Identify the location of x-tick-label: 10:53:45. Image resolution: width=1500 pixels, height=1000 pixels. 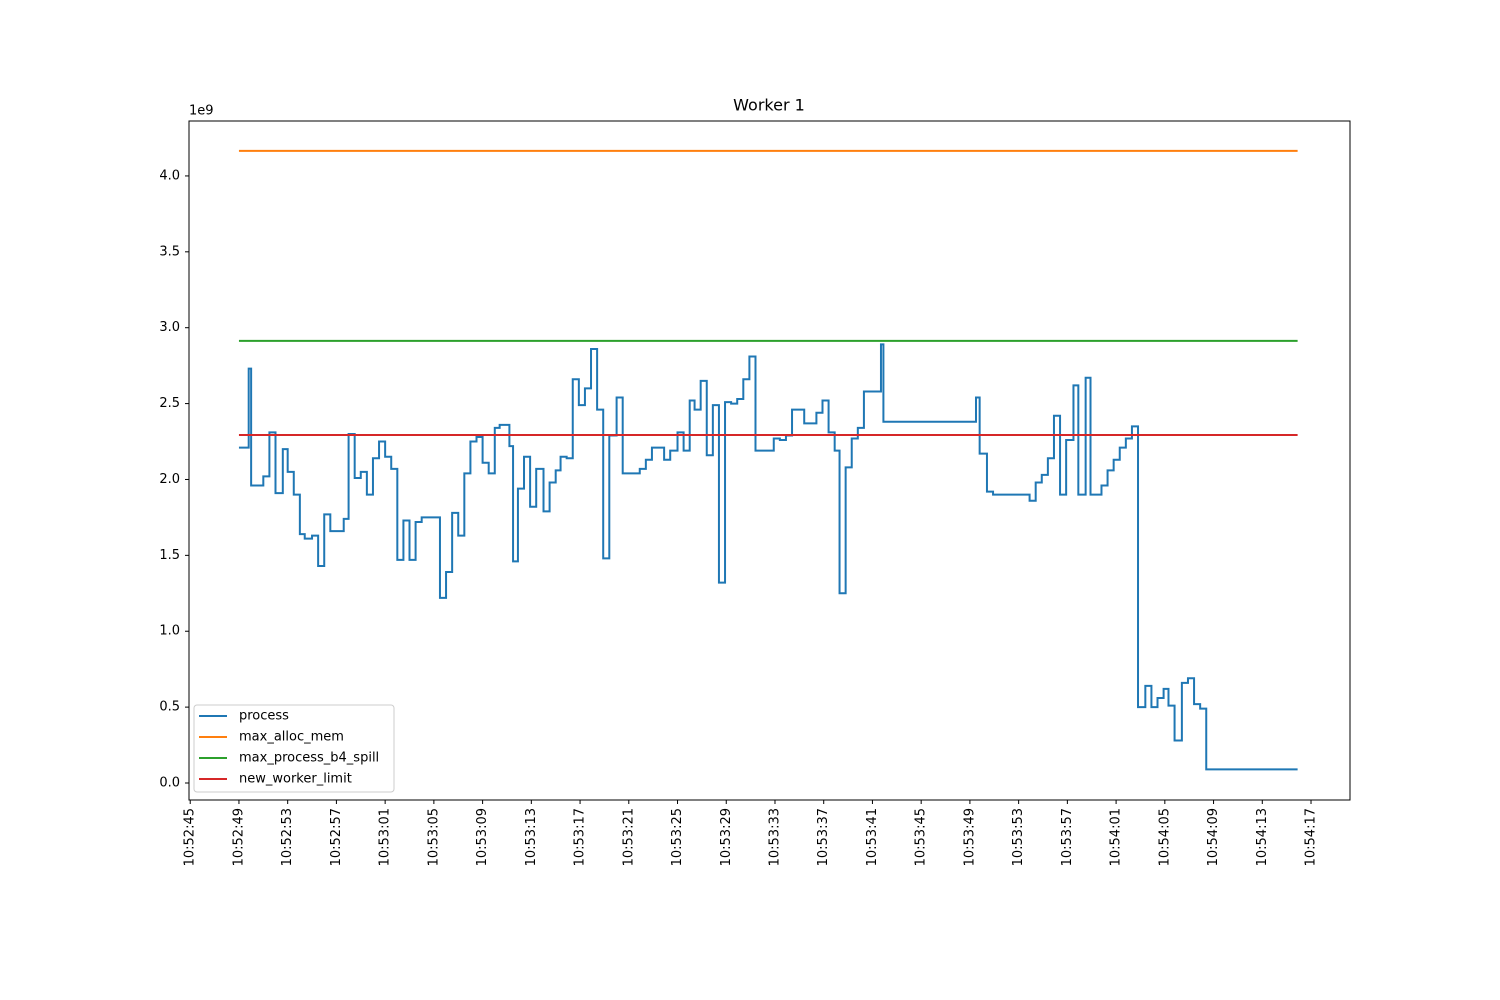
(921, 837).